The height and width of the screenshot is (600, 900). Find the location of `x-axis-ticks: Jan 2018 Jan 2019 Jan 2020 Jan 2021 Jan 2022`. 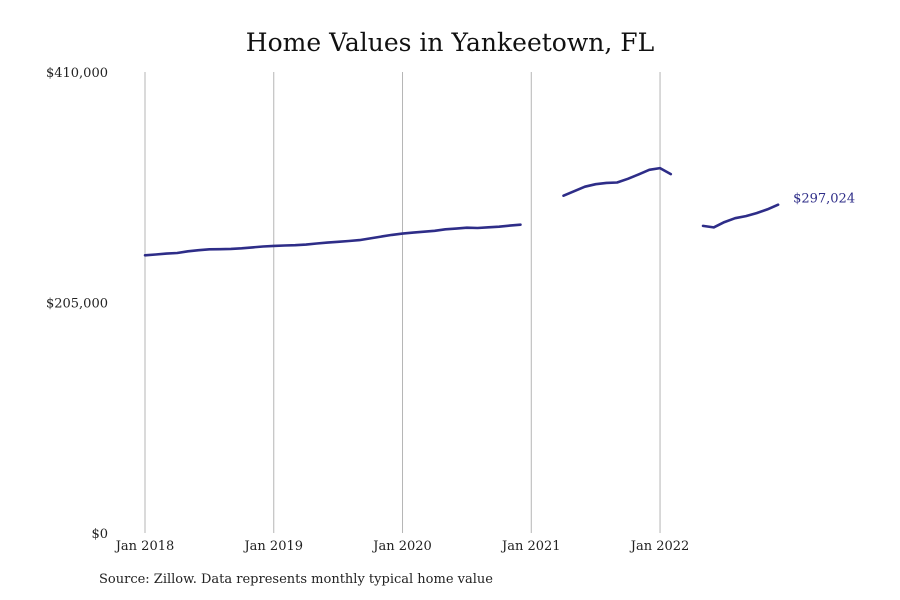

x-axis-ticks: Jan 2018 Jan 2019 Jan 2020 Jan 2021 Jan 2022 is located at coordinates (402, 546).